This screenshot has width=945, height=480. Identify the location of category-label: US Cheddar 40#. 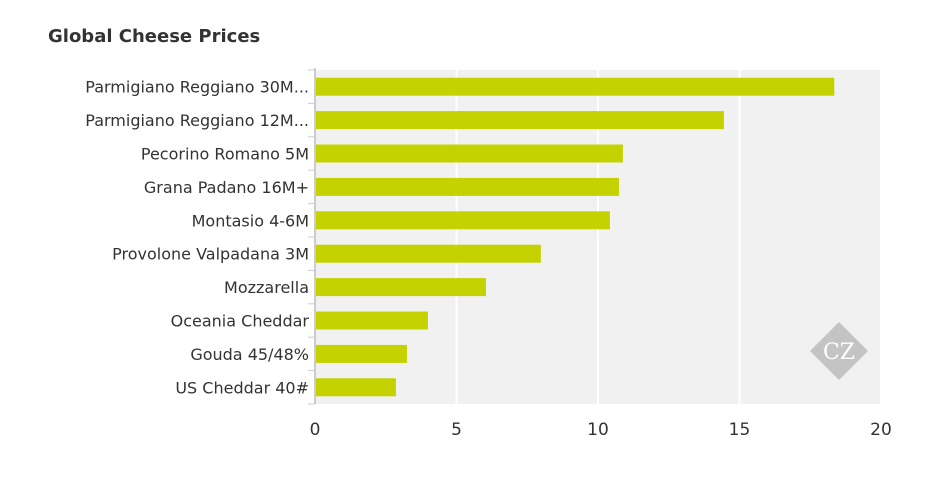
(242, 387).